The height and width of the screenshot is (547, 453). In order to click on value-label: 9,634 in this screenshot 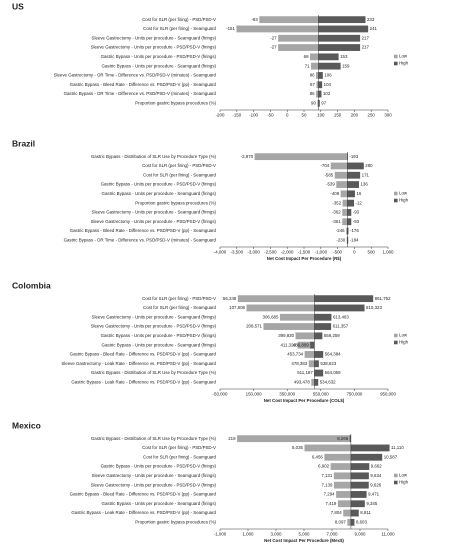, I will do `click(376, 475)`.